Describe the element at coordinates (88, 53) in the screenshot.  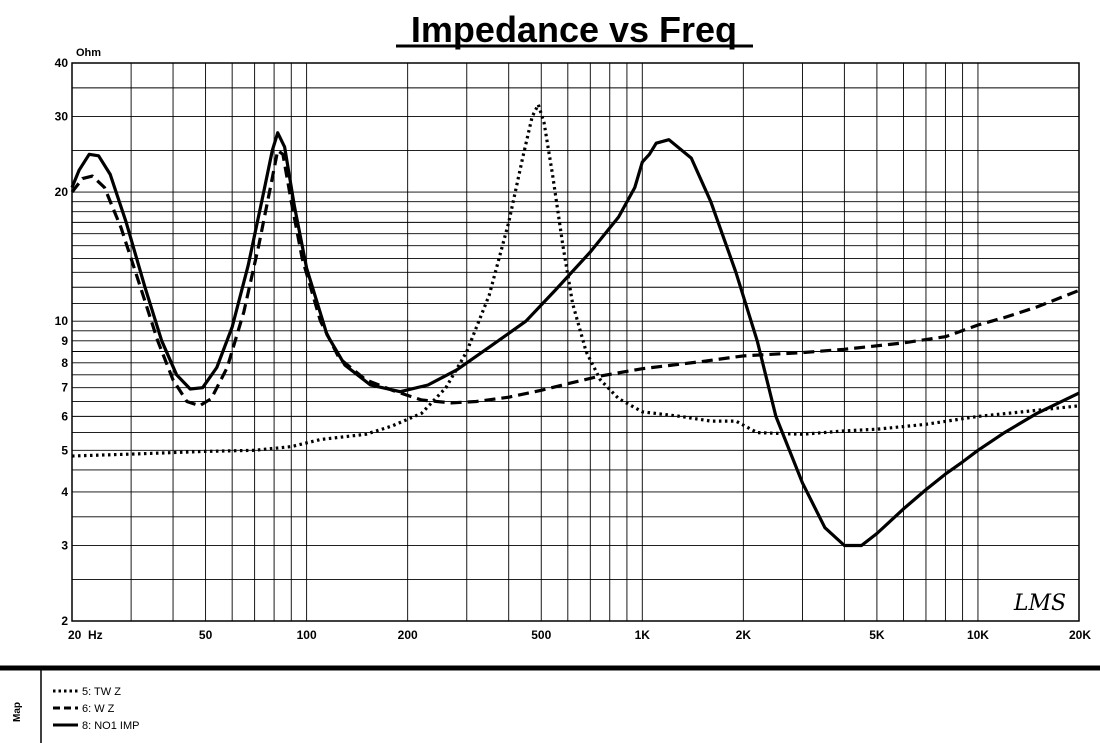
I see `y-axis-unit-label: Ohm` at that location.